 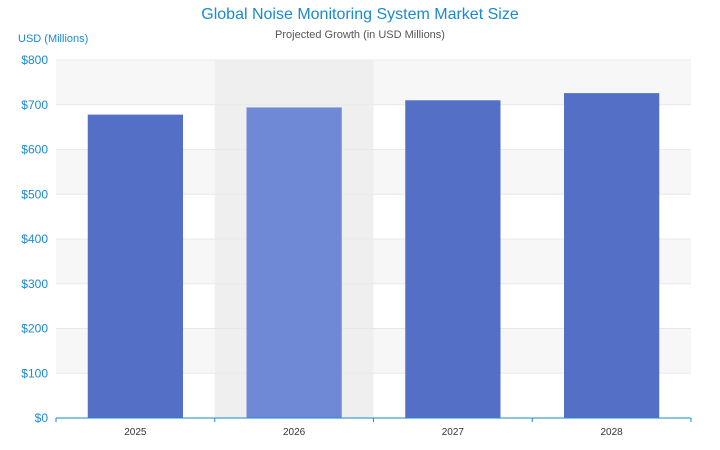 What do you see at coordinates (34, 329) in the screenshot?
I see `y-tick-label: $200` at bounding box center [34, 329].